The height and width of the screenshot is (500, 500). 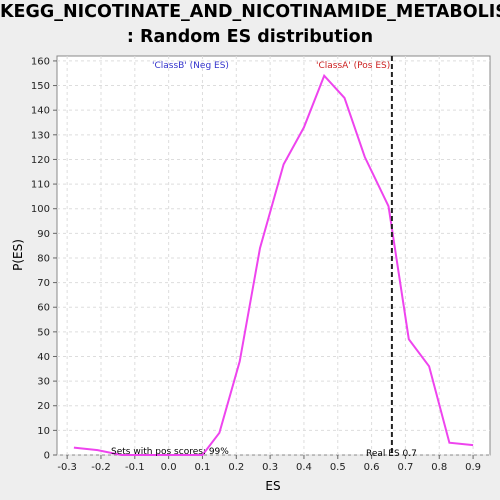 What do you see at coordinates (43, 431) in the screenshot?
I see `y-tick-label: 10` at bounding box center [43, 431].